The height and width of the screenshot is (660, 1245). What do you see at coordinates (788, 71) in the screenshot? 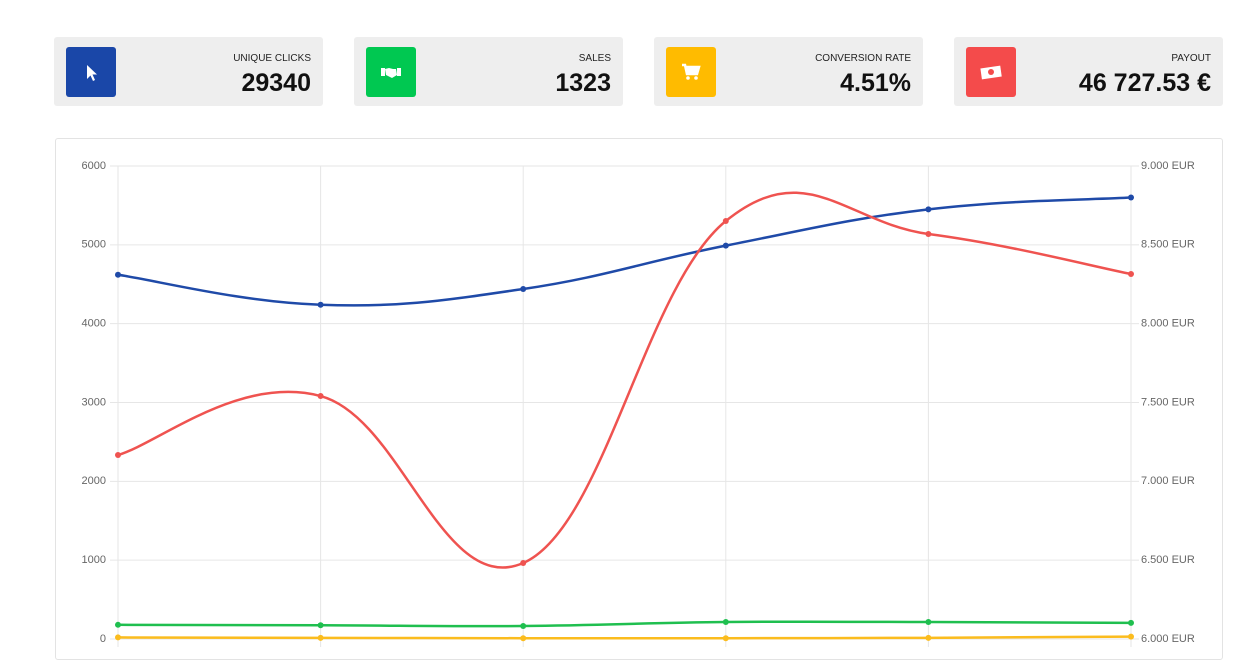
I see `stat-card: CONVERSION RATE 4.51%` at bounding box center [788, 71].